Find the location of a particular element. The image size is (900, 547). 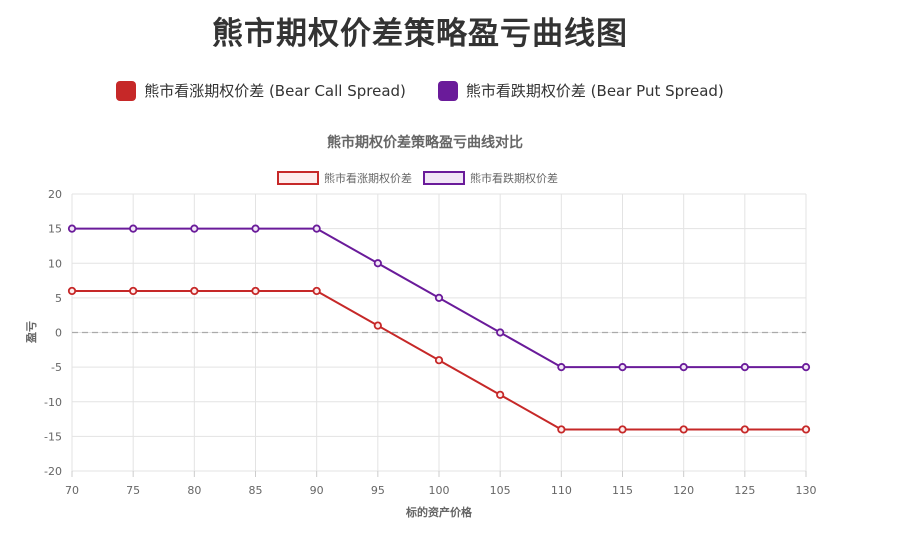

chart-title: 熊市期权价差策略盈亏曲线对比 is located at coordinates (425, 142).